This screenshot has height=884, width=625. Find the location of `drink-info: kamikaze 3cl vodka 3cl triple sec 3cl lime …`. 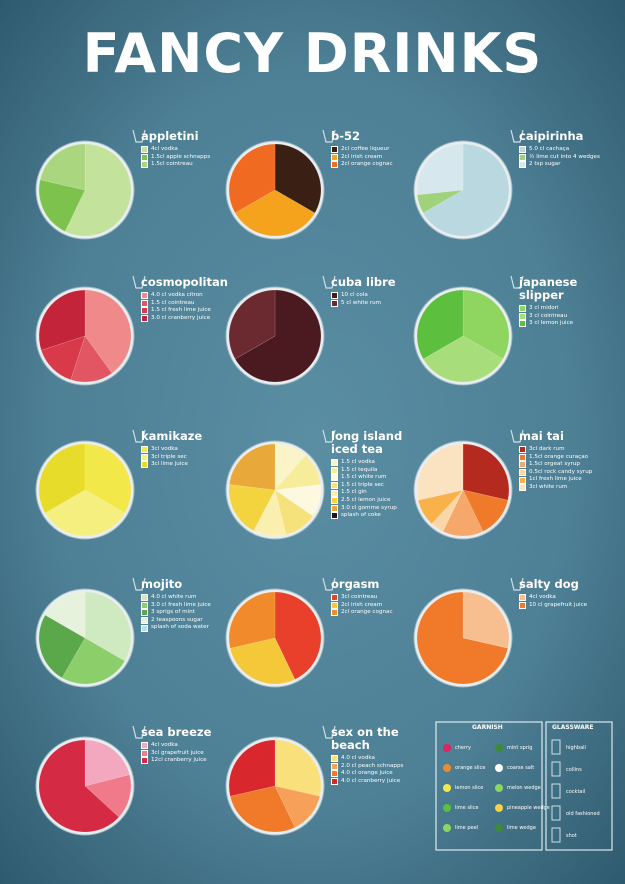

drink-info: kamikaze 3cl vodka 3cl triple sec 3cl lime … is located at coordinates (187, 449).